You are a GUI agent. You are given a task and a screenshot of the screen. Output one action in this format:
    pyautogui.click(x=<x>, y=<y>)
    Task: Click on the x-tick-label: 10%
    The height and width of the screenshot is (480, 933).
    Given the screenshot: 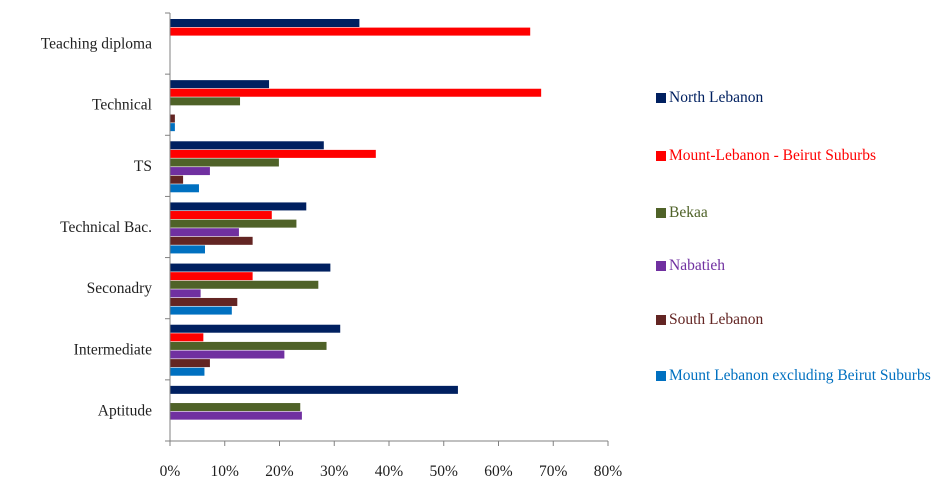 What is the action you would take?
    pyautogui.click(x=225, y=471)
    